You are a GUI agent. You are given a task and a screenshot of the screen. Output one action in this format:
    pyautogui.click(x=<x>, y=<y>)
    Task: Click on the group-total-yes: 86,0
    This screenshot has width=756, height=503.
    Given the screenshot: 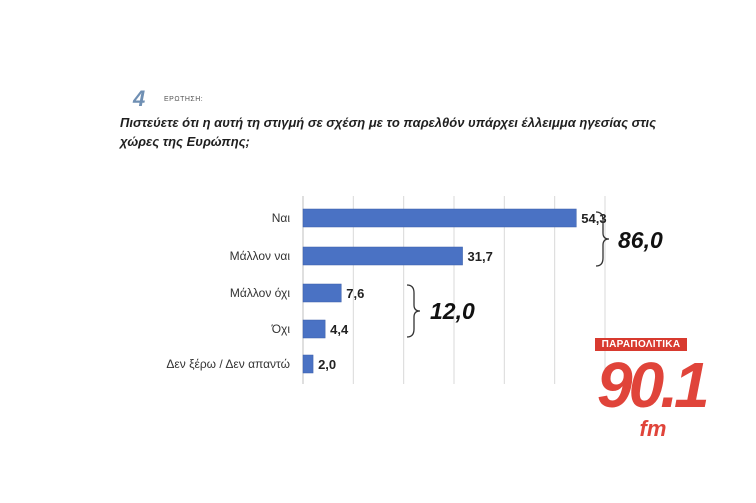 What is the action you would take?
    pyautogui.click(x=640, y=240)
    